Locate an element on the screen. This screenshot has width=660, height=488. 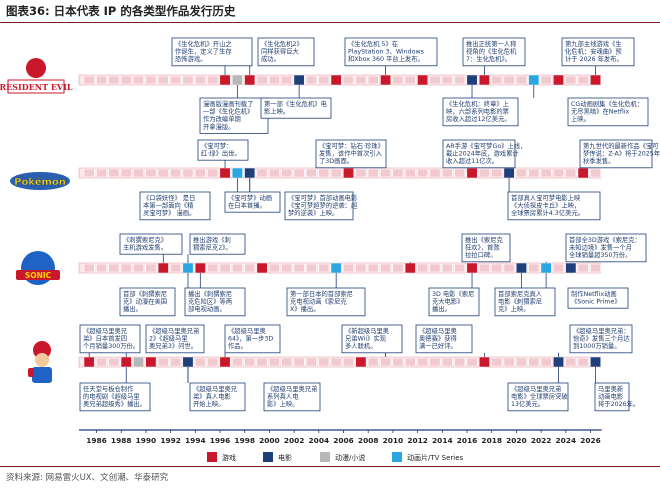
footer-divider is located at coordinates (330, 466).